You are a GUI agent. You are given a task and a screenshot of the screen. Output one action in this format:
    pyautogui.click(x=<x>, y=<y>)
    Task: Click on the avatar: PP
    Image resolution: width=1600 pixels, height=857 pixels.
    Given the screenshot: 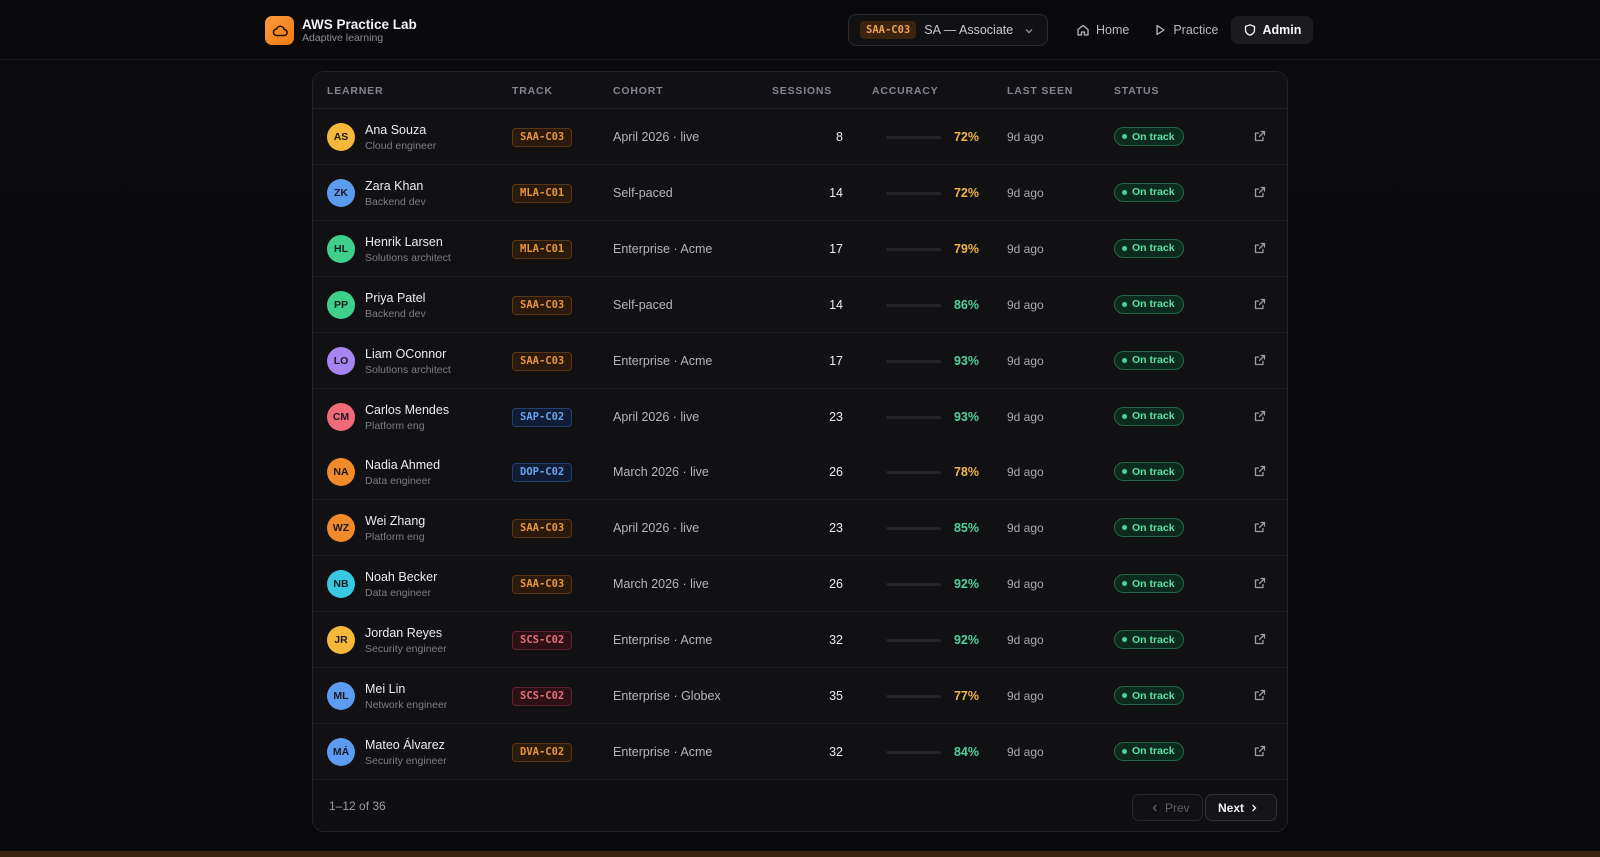 What is the action you would take?
    pyautogui.click(x=341, y=304)
    